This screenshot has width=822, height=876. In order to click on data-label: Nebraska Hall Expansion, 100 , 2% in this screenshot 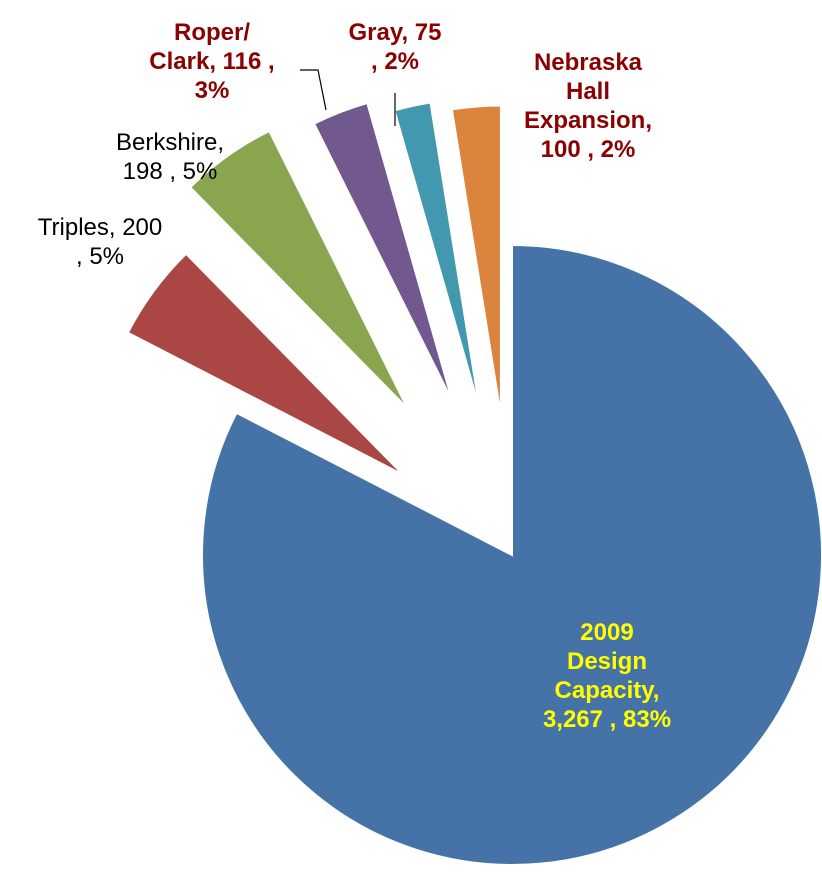, I will do `click(588, 106)`.